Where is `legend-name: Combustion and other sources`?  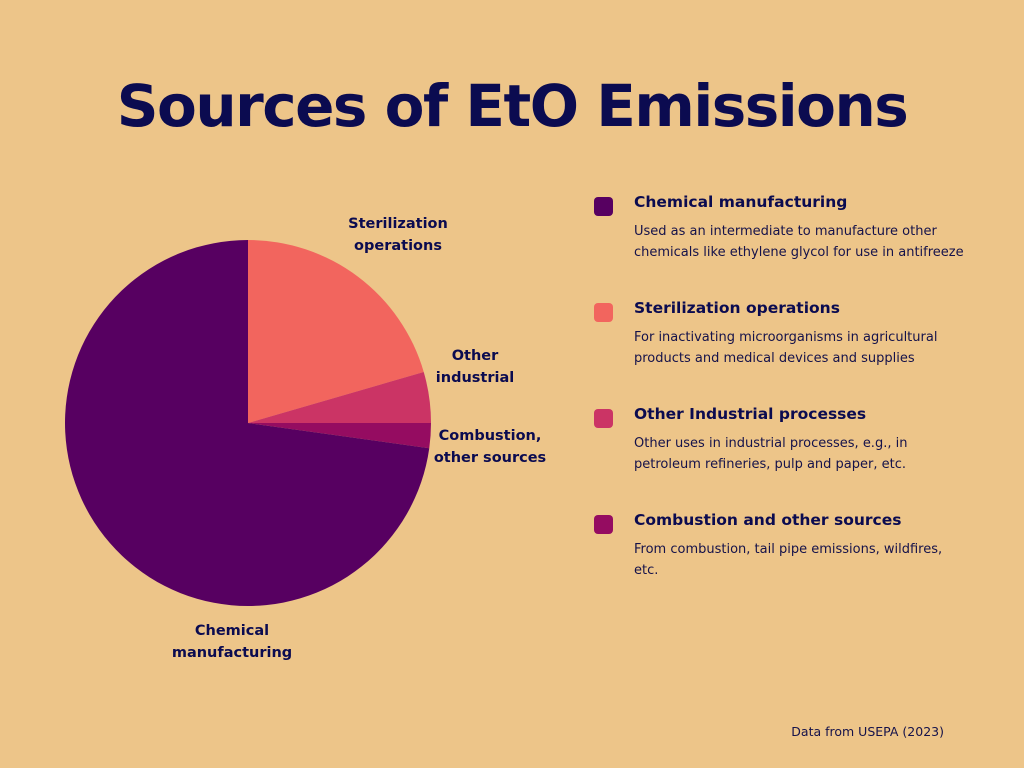 legend-name: Combustion and other sources is located at coordinates (768, 520).